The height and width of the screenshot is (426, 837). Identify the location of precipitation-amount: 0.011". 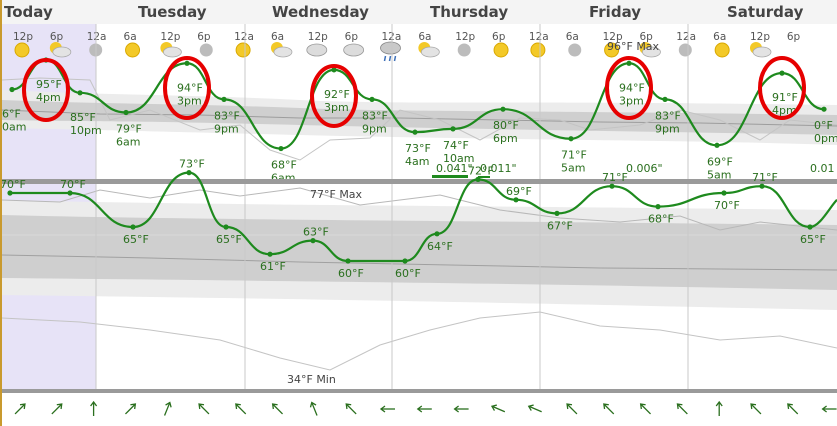
(498, 168).